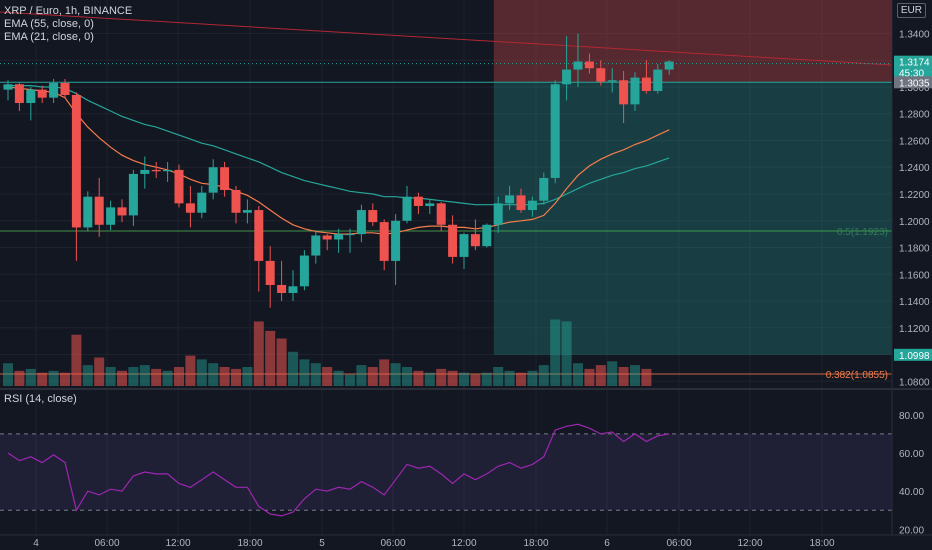 Image resolution: width=932 pixels, height=550 pixels. Describe the element at coordinates (322, 543) in the screenshot. I see `time-tick-label: 5` at that location.